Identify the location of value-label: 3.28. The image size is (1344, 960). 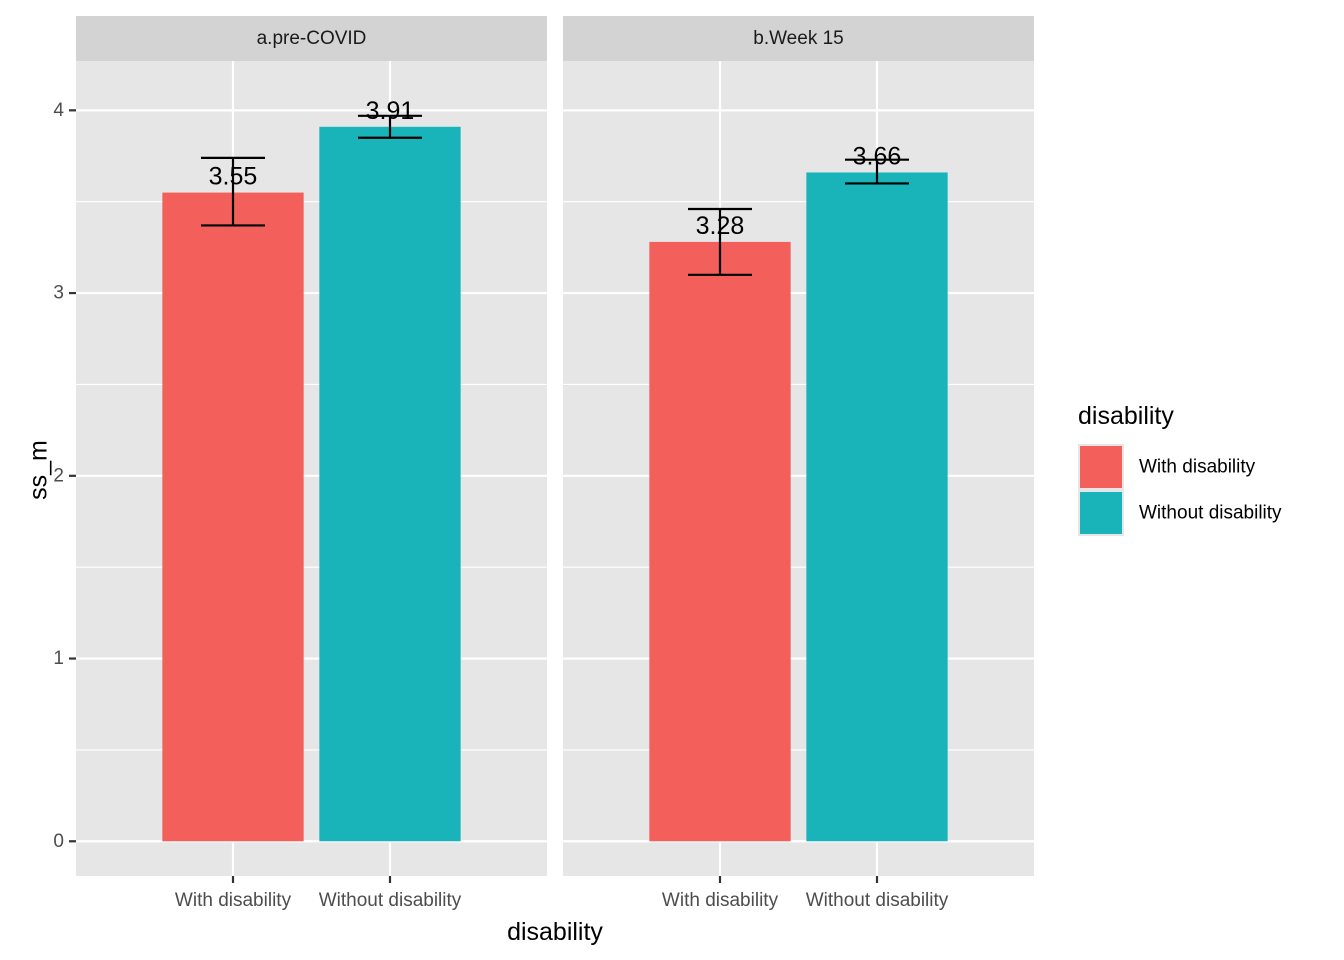
(720, 226).